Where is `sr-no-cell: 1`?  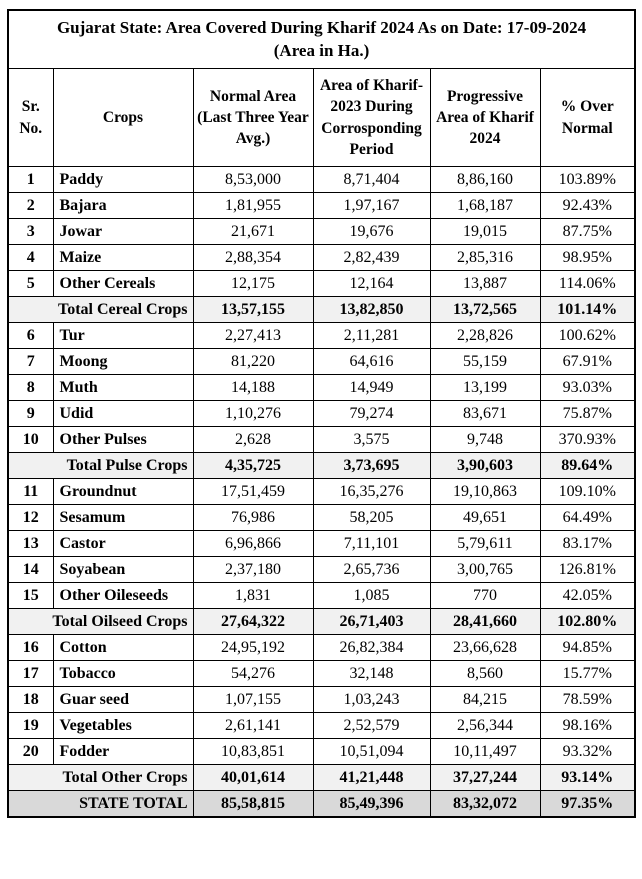
sr-no-cell: 1 is located at coordinates (30, 180).